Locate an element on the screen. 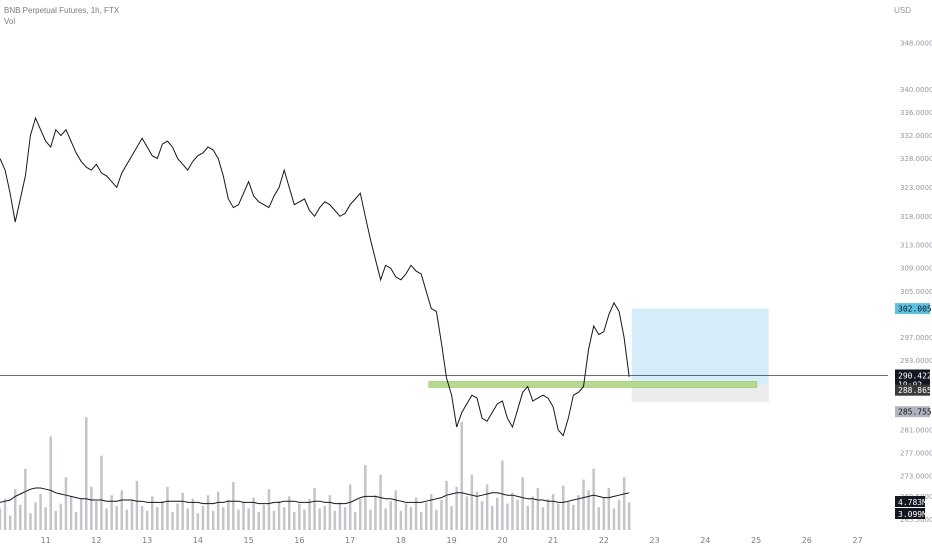 The image size is (932, 550). current-price-tag-bg is located at coordinates (912, 379).